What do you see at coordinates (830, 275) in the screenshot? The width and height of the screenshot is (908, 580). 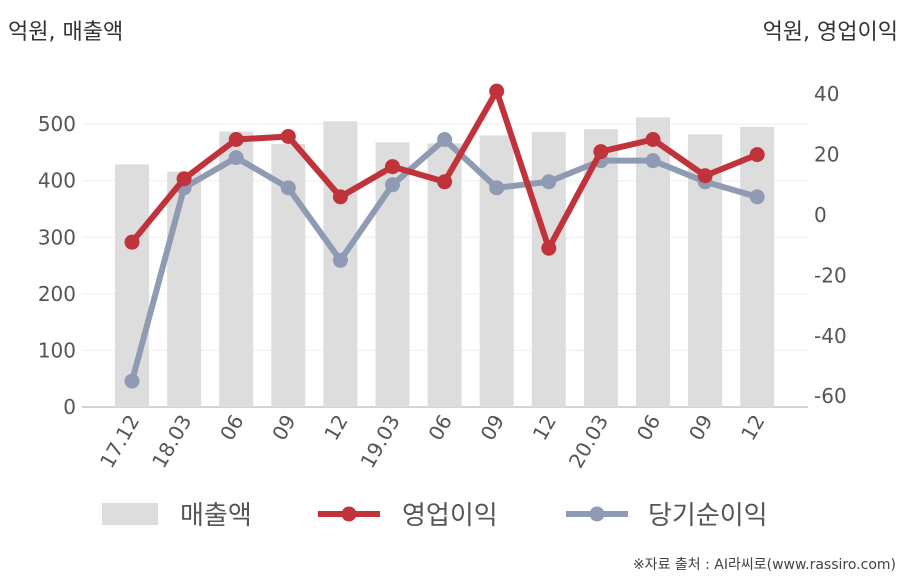 I see `y-right-tick-label: -20` at bounding box center [830, 275].